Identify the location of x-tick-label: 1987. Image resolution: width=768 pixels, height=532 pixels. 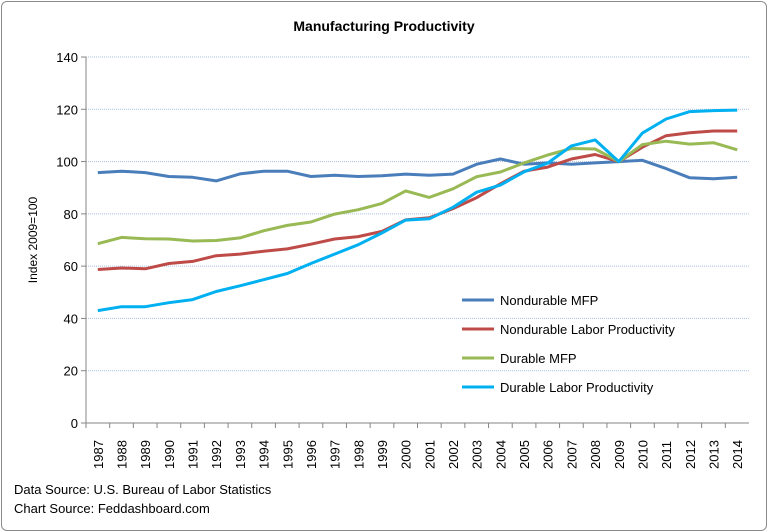
(98, 454).